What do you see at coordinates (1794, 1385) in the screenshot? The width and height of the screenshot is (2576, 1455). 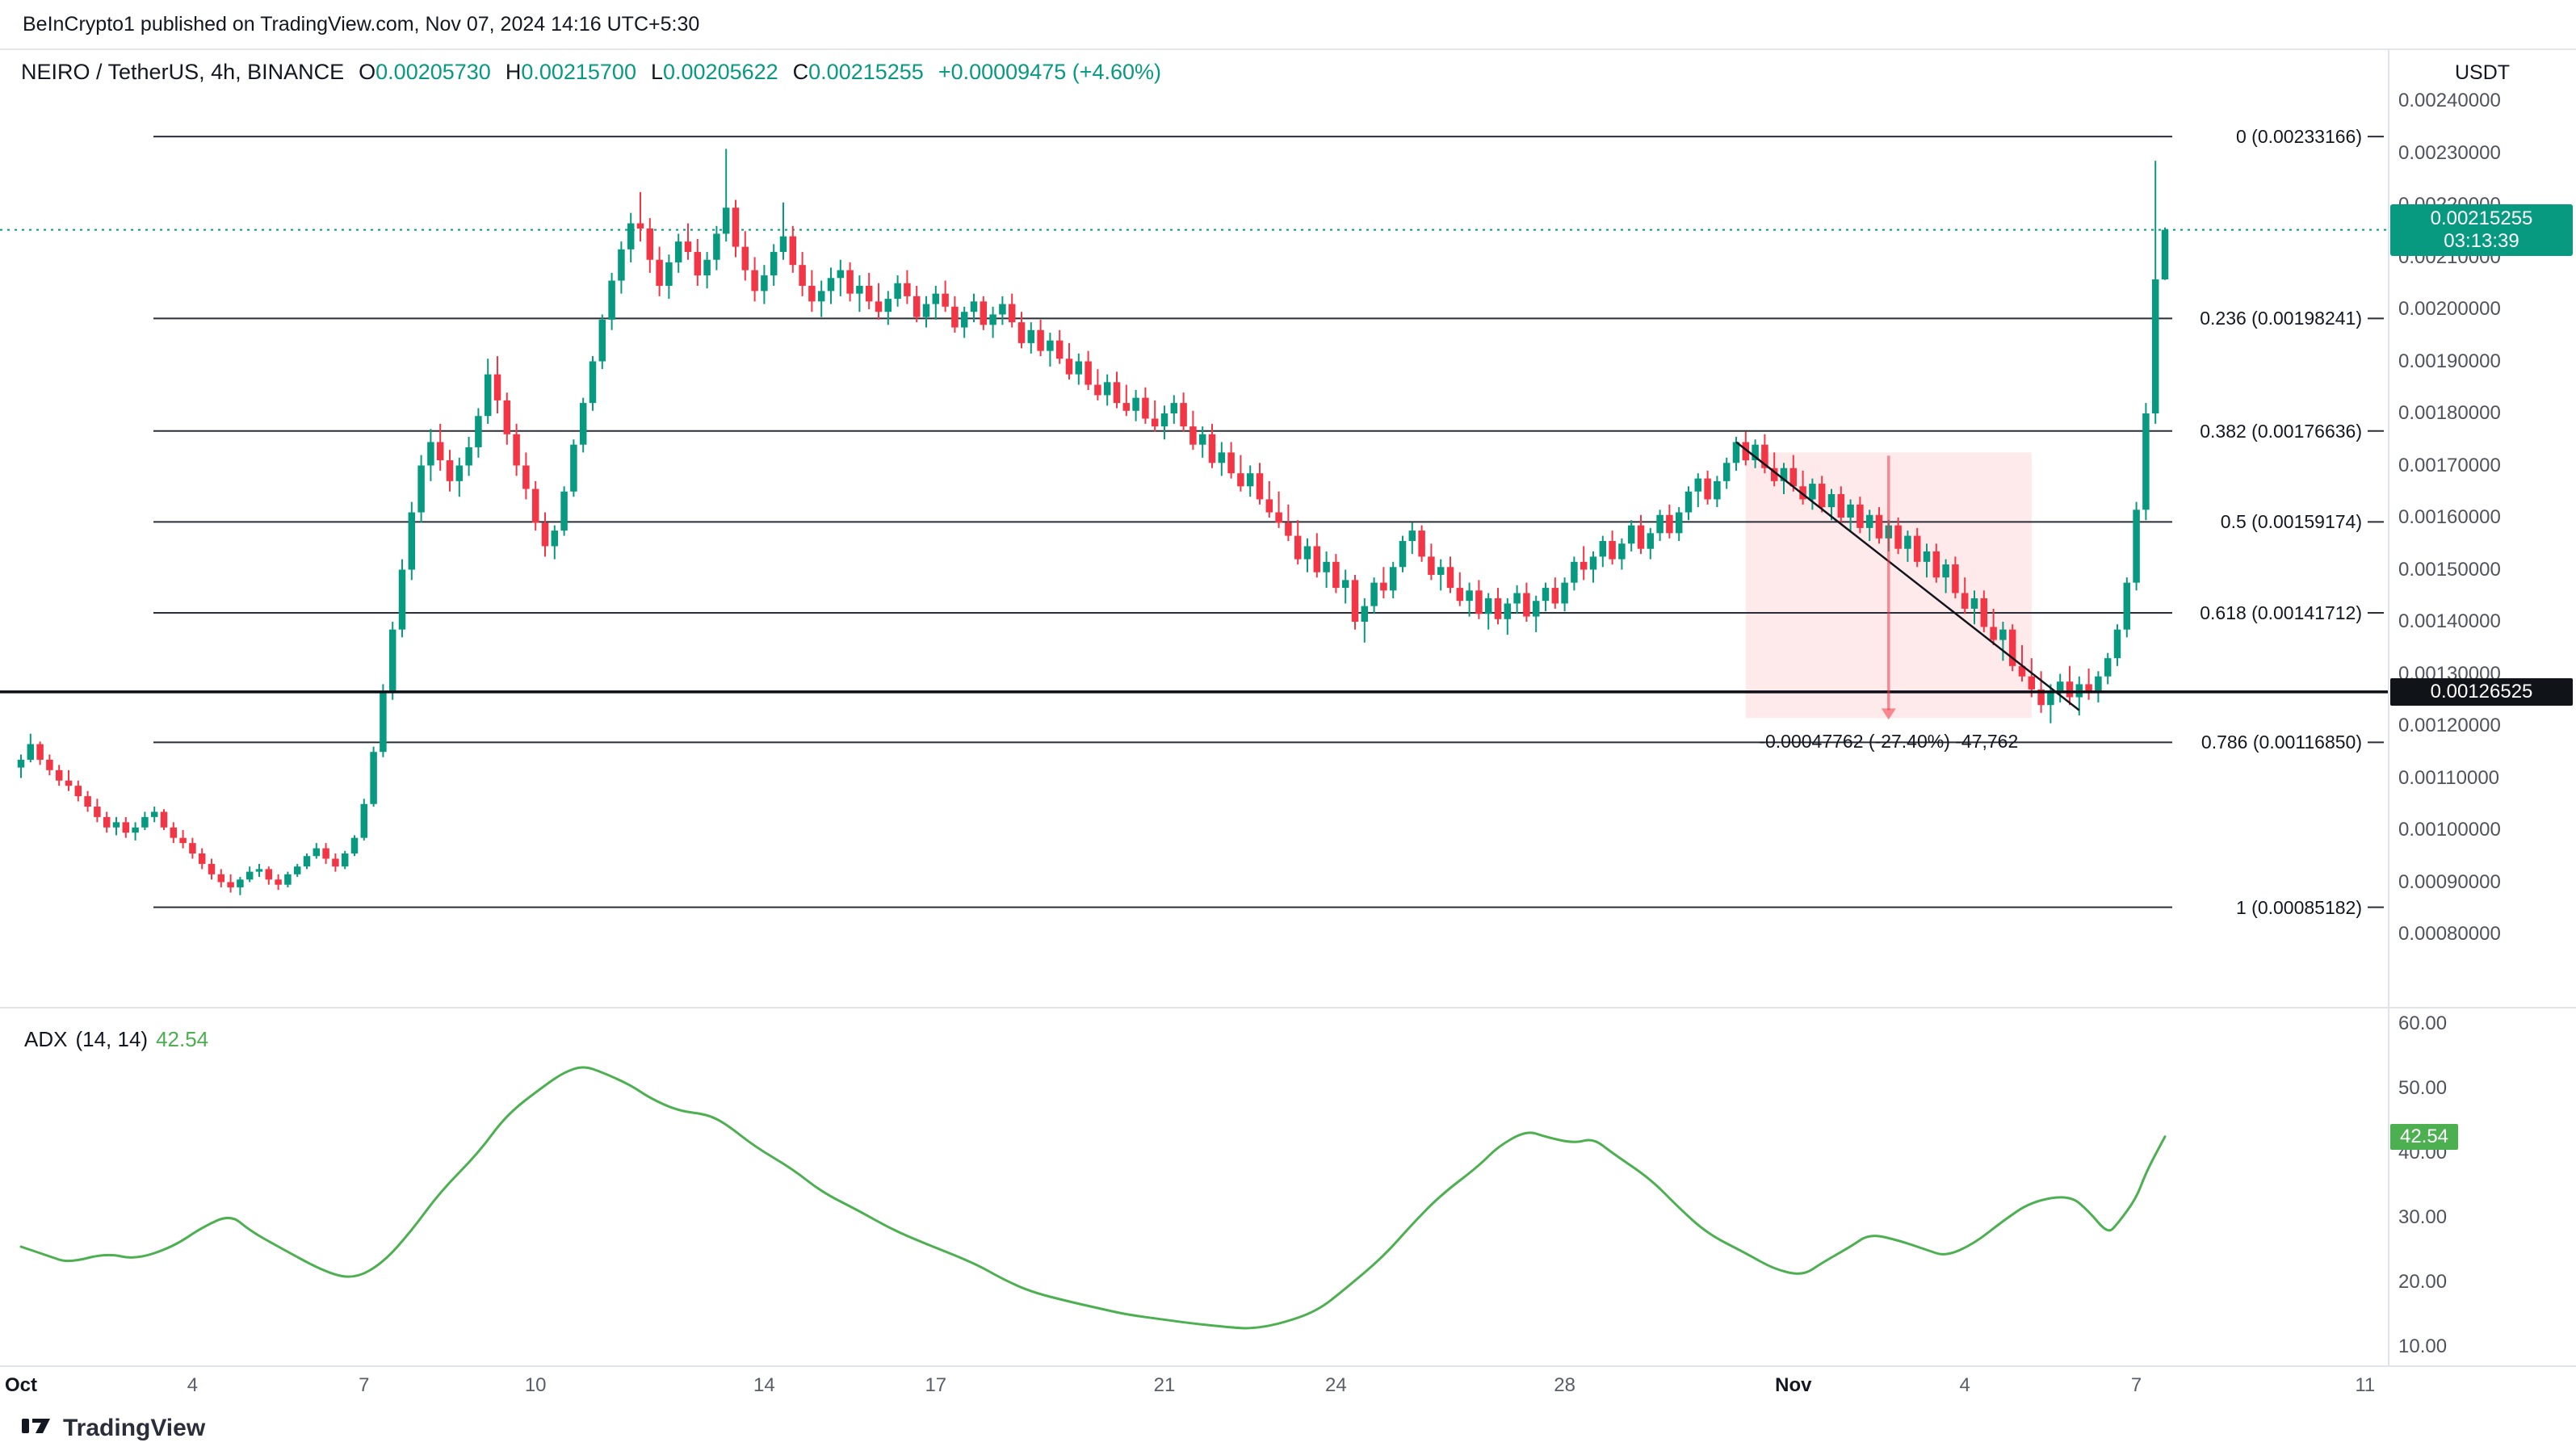 I see `time-axis-label: Nov` at bounding box center [1794, 1385].